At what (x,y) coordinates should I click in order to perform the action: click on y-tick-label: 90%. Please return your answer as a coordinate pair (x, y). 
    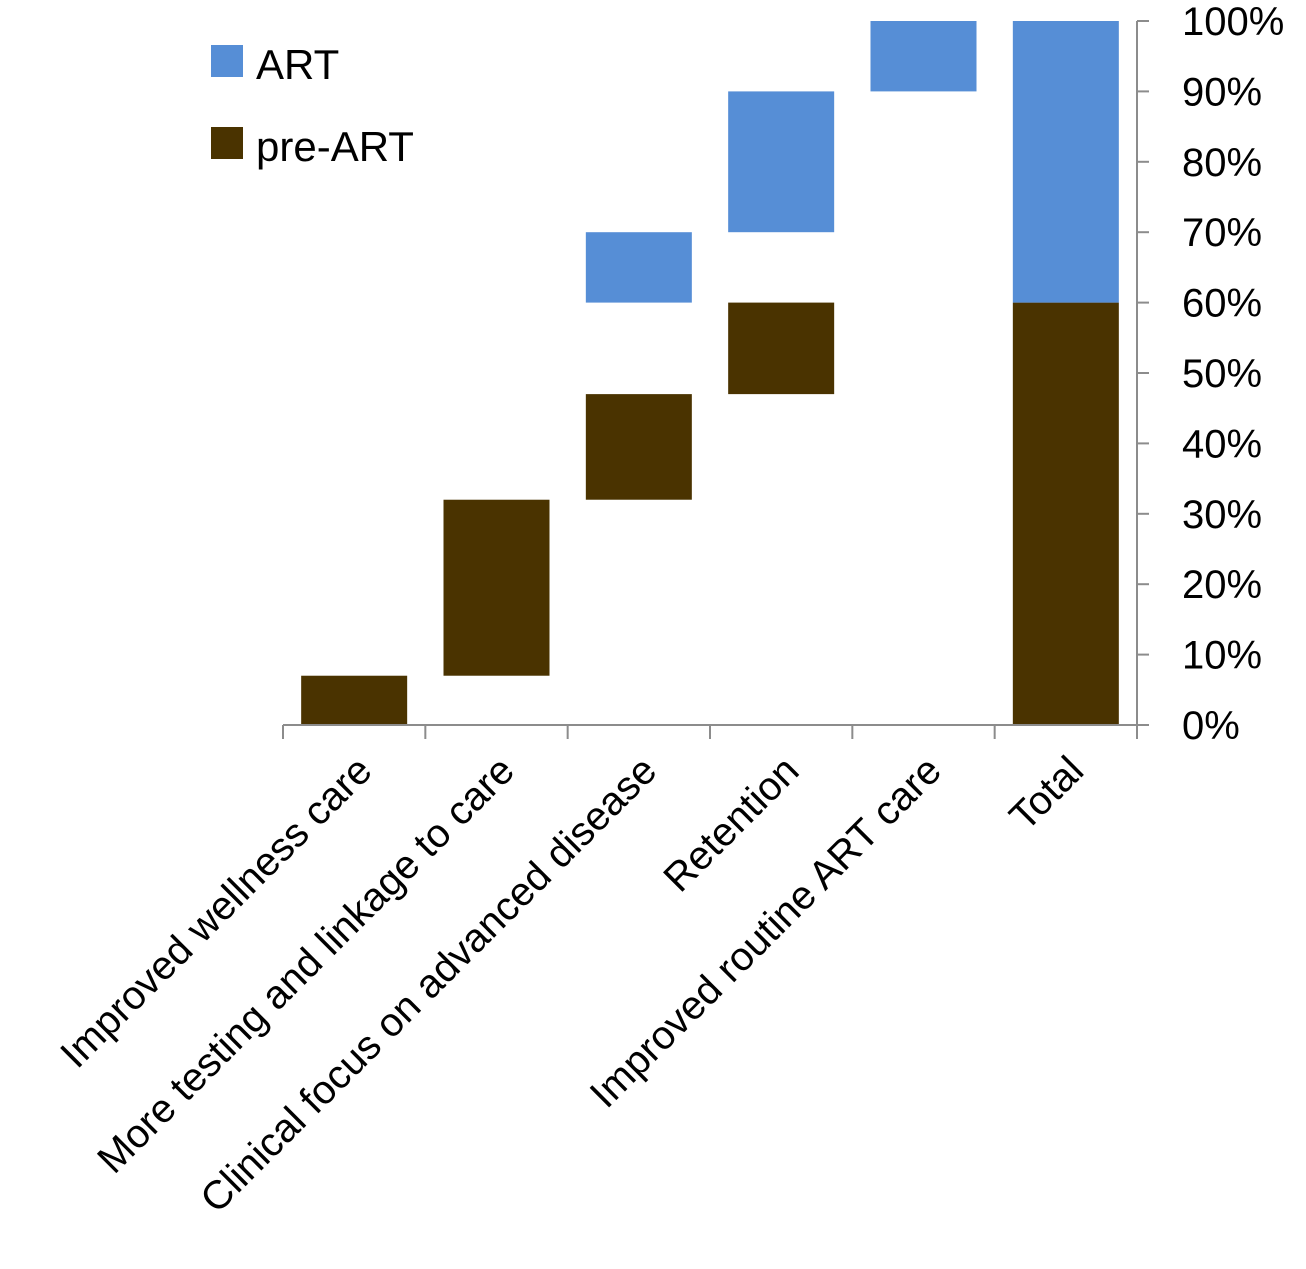
    Looking at the image, I should click on (1222, 92).